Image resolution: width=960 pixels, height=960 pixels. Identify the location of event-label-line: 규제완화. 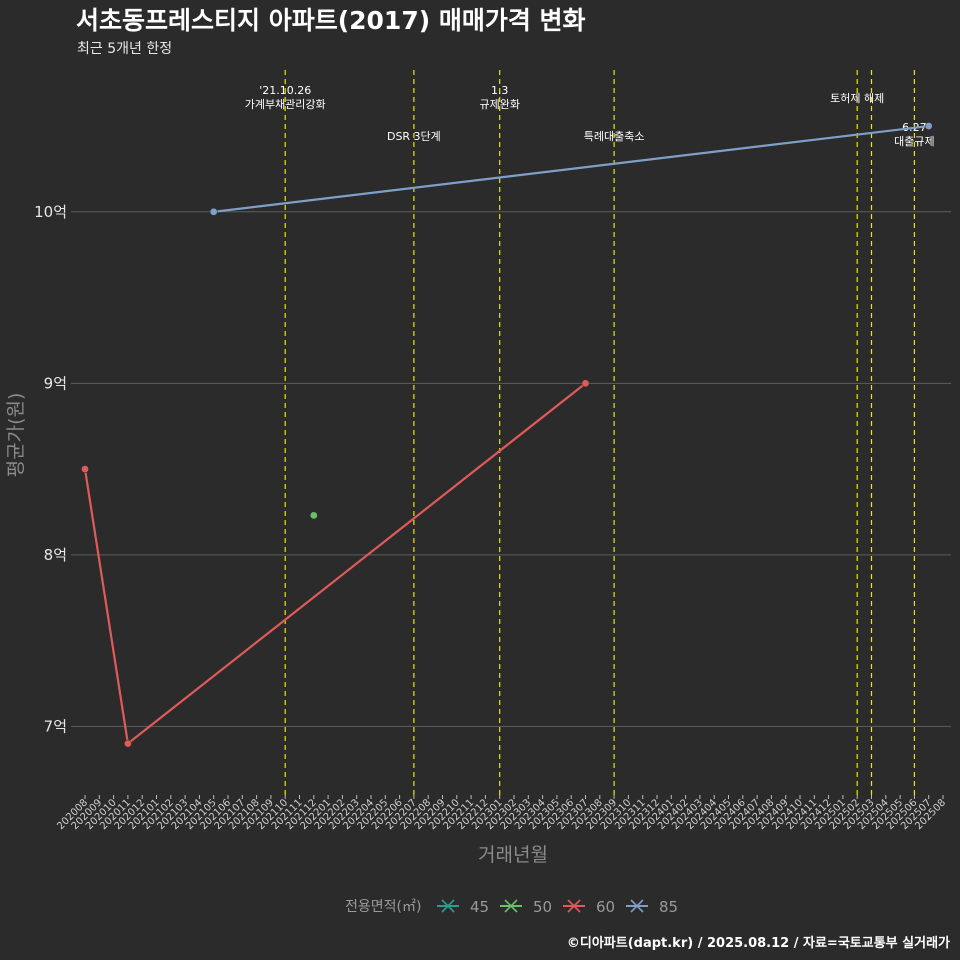
(499, 104).